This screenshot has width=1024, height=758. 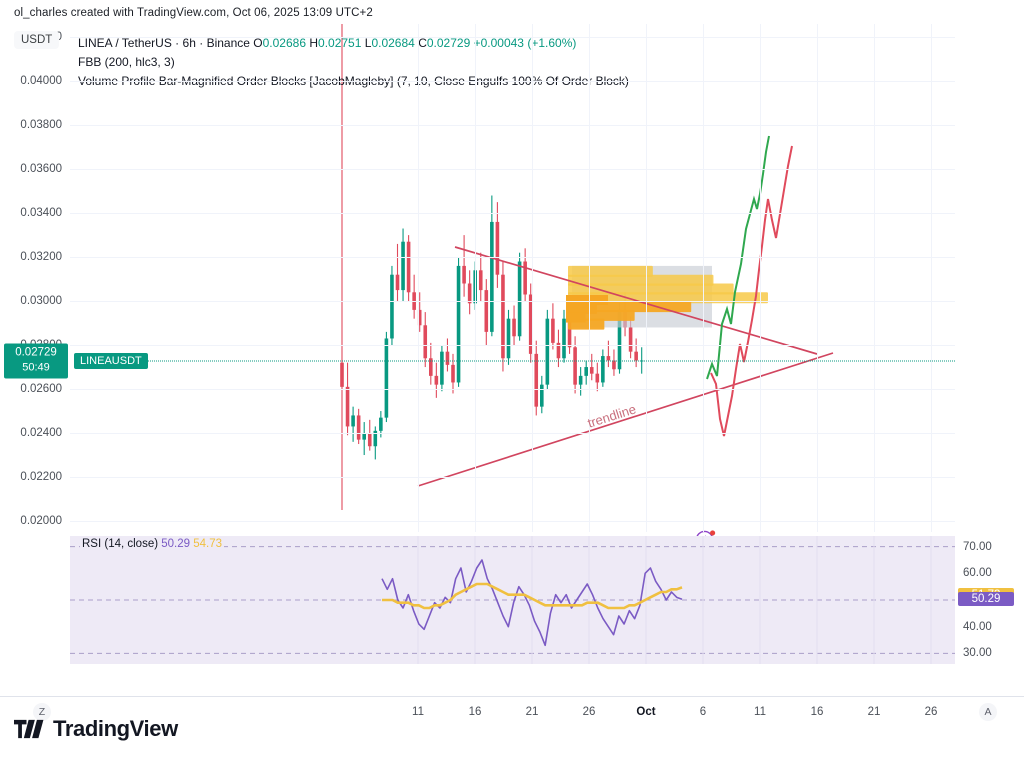 What do you see at coordinates (41, 81) in the screenshot?
I see `price-tick: 0.04000` at bounding box center [41, 81].